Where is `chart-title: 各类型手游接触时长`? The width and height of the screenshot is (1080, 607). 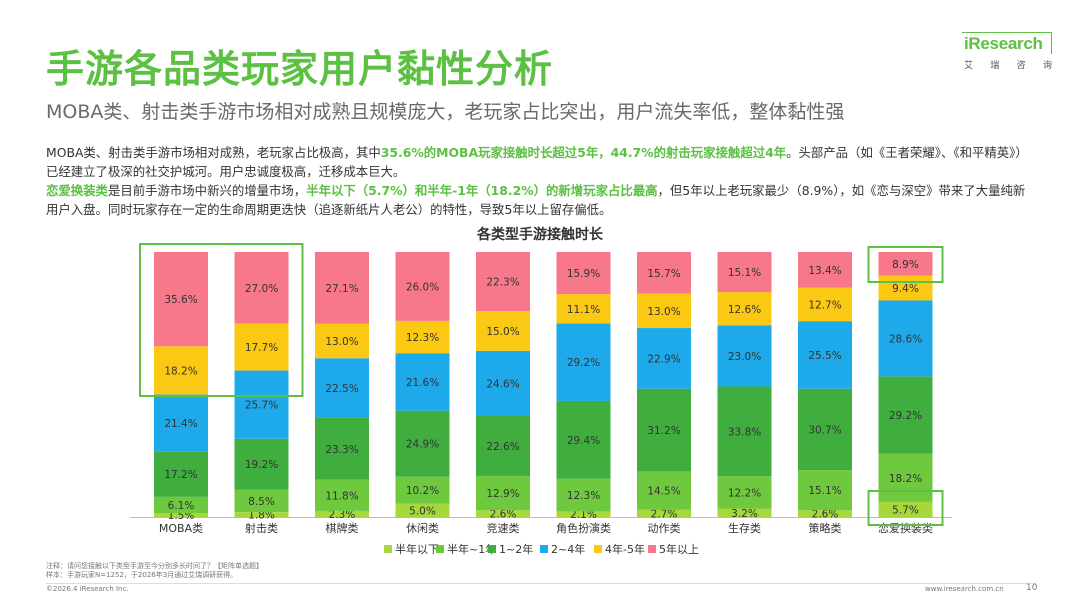
chart-title: 各类型手游接触时长 is located at coordinates (540, 235).